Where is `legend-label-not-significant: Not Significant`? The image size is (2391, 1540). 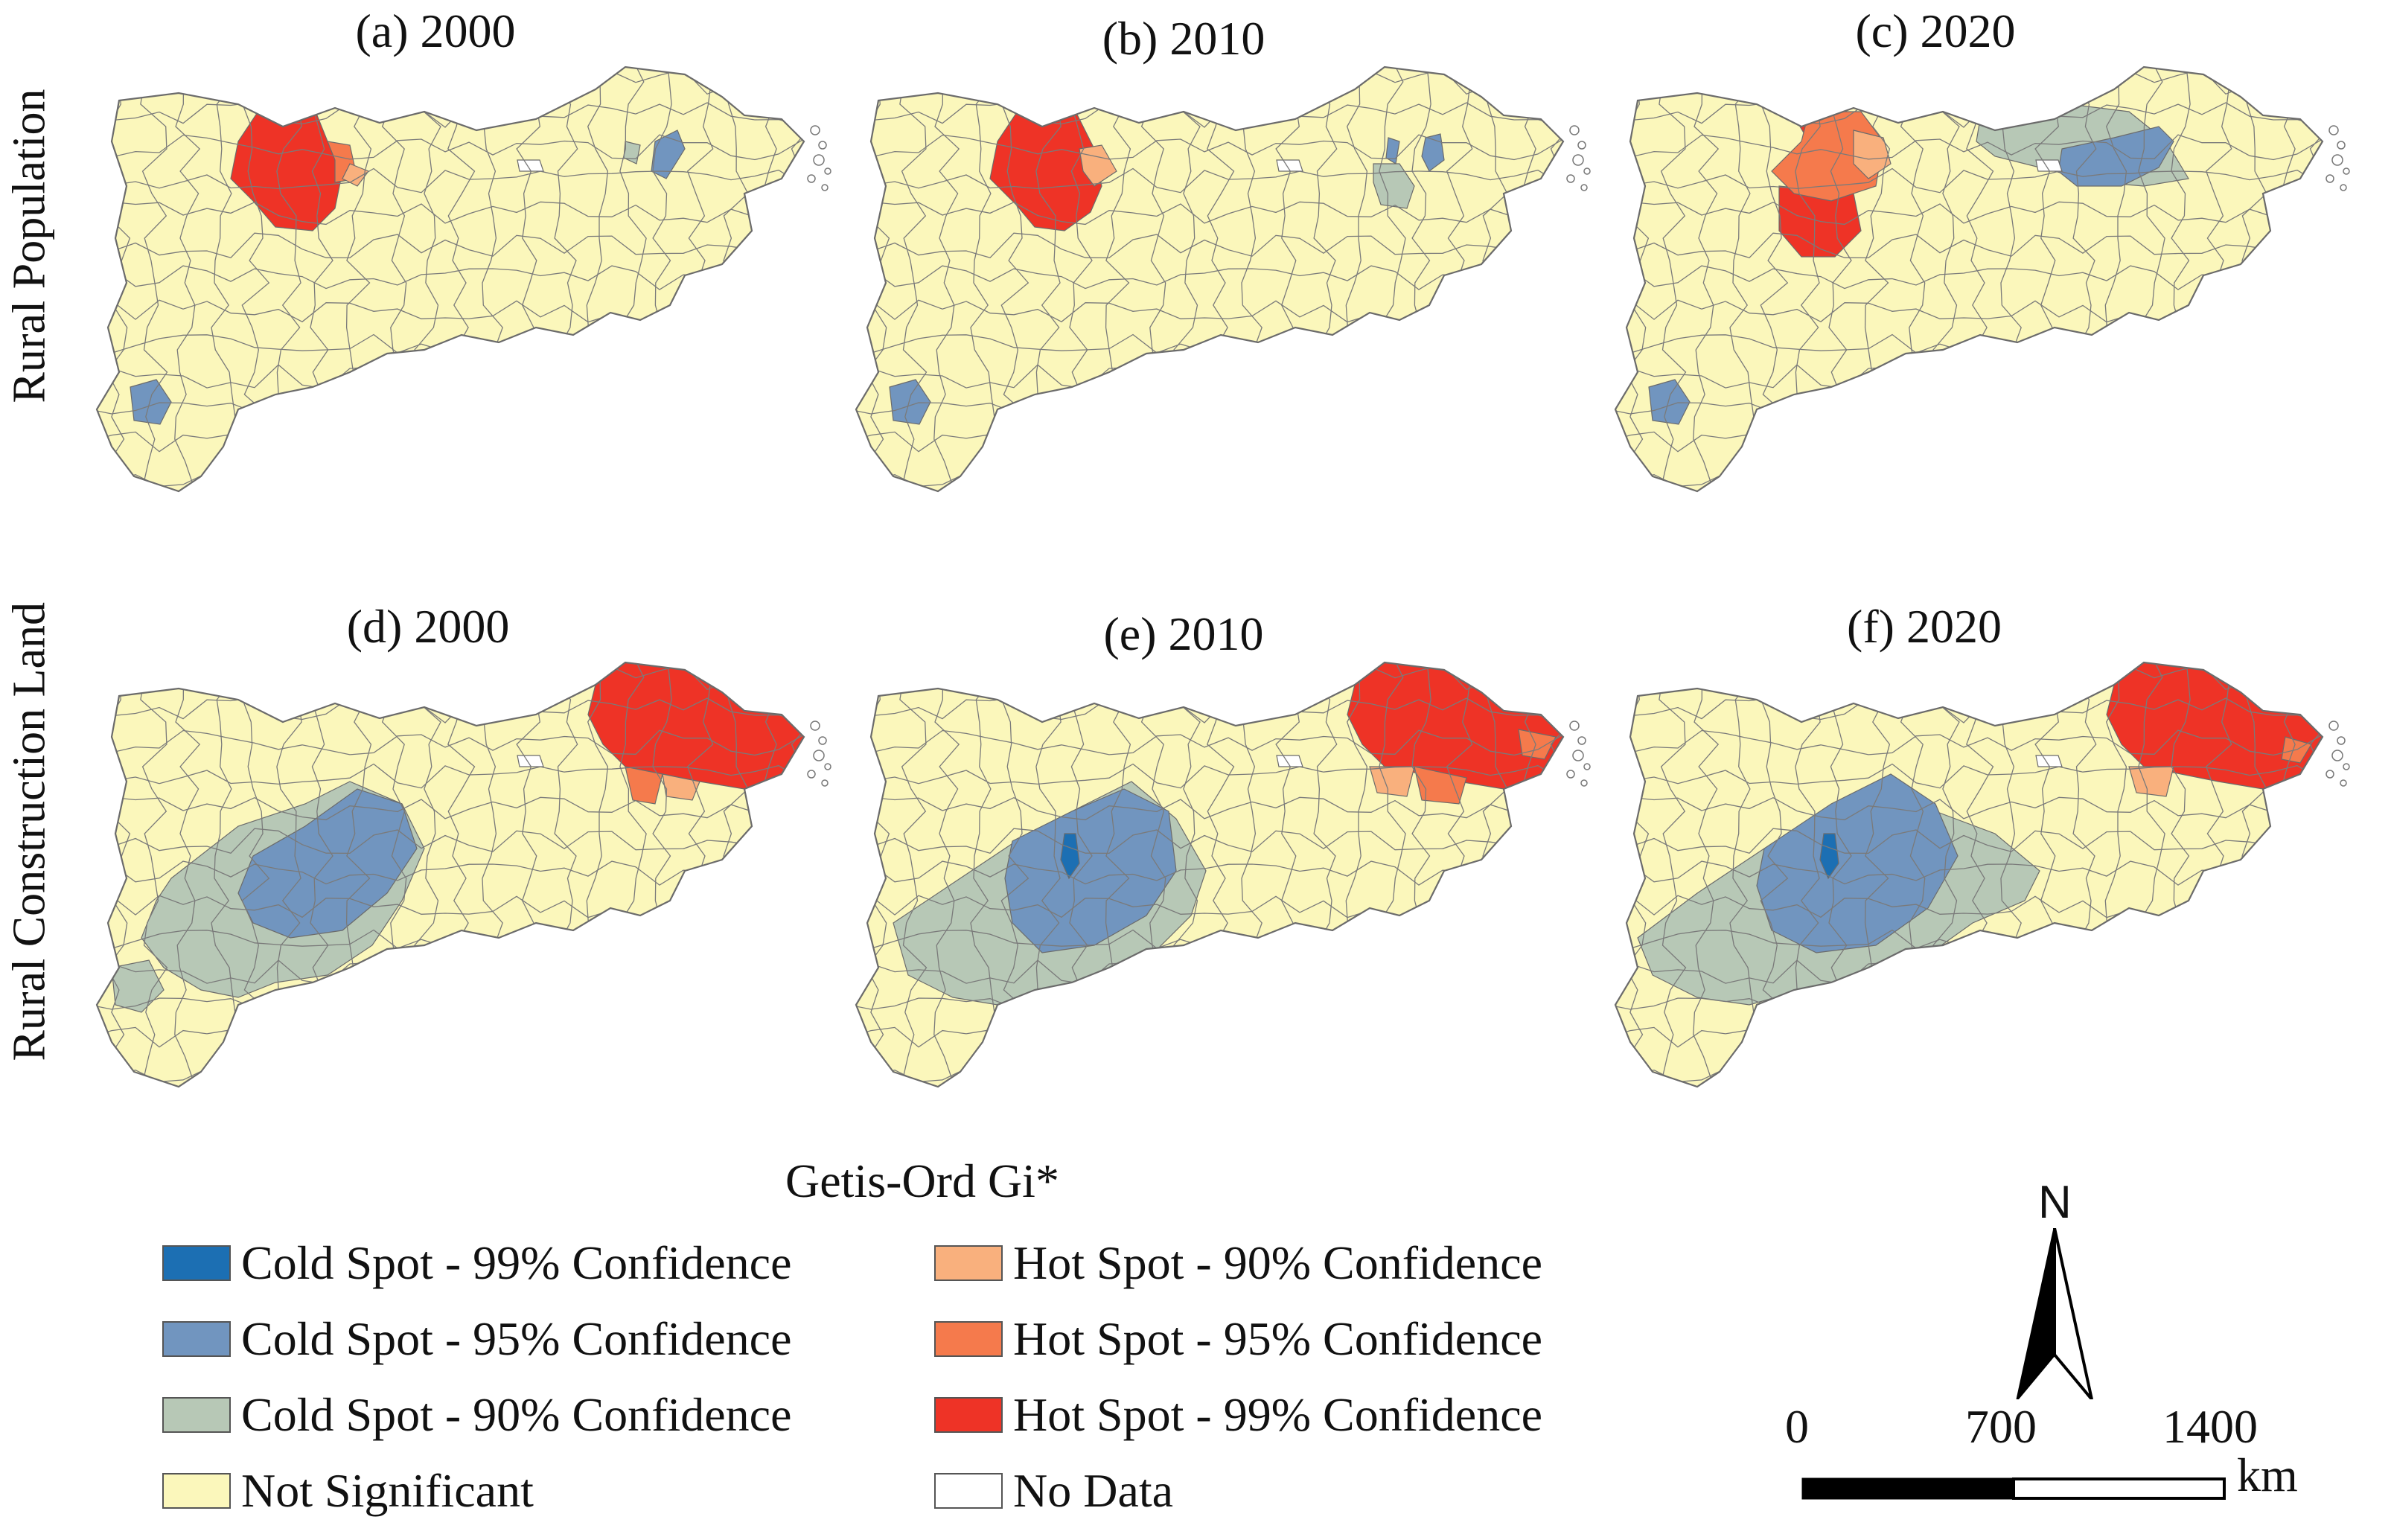
legend-label-not-significant: Not Significant is located at coordinates (387, 1491).